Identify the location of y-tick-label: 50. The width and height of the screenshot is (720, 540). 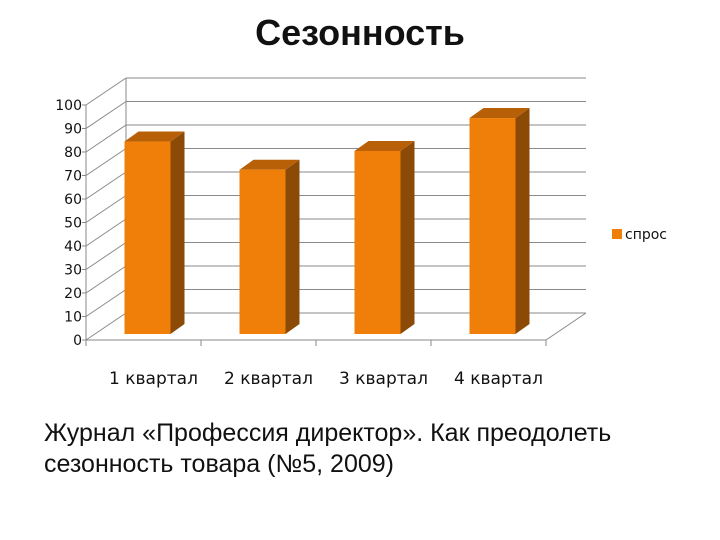
(73, 224).